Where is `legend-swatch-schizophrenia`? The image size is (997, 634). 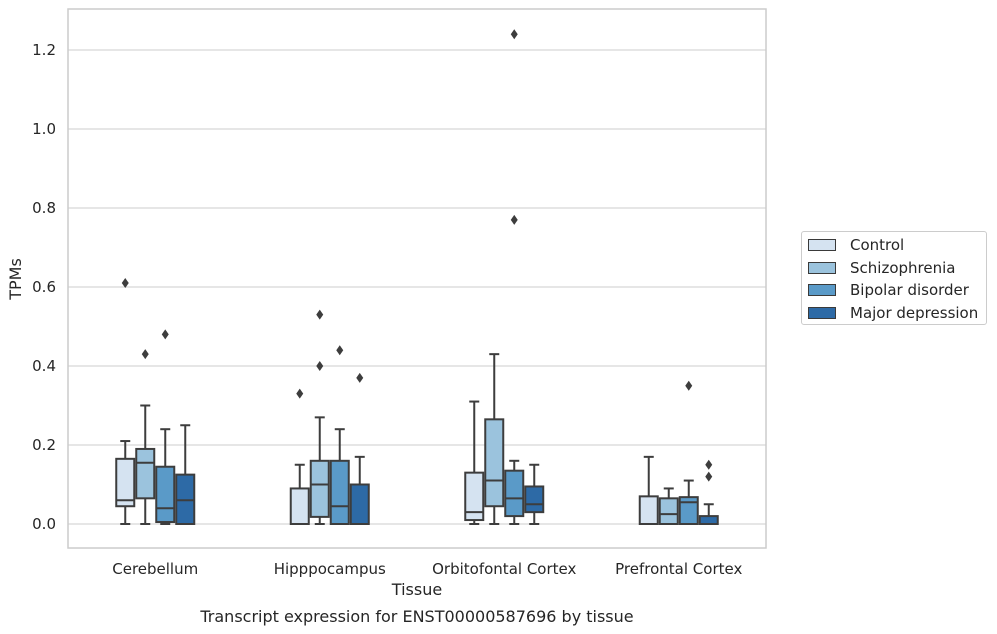
legend-swatch-schizophrenia is located at coordinates (822, 268).